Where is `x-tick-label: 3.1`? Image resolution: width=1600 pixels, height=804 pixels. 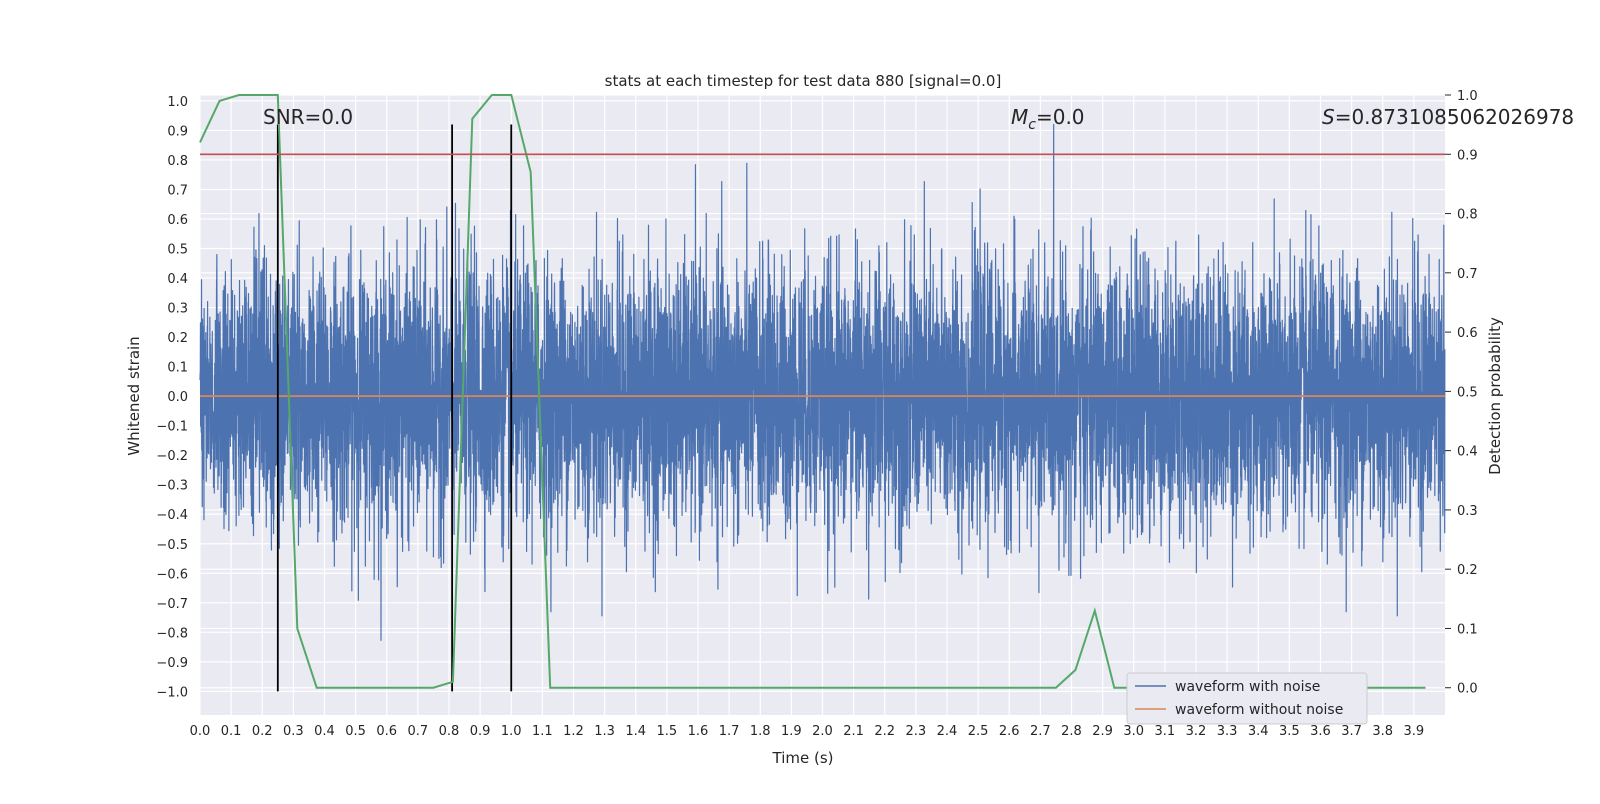
x-tick-label: 3.1 is located at coordinates (1165, 731).